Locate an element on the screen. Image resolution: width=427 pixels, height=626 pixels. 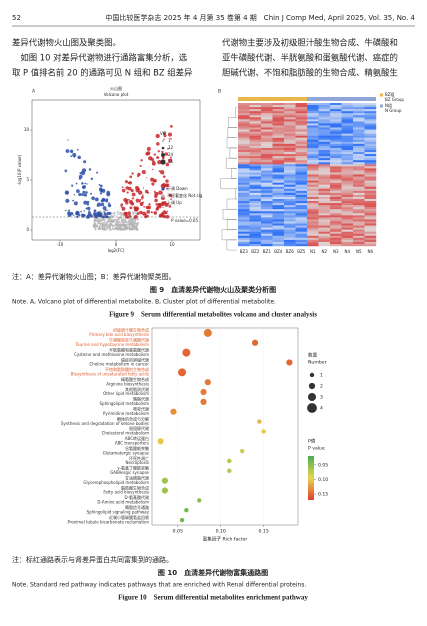
plot-title: 火山图 is located at coordinates (116, 88).